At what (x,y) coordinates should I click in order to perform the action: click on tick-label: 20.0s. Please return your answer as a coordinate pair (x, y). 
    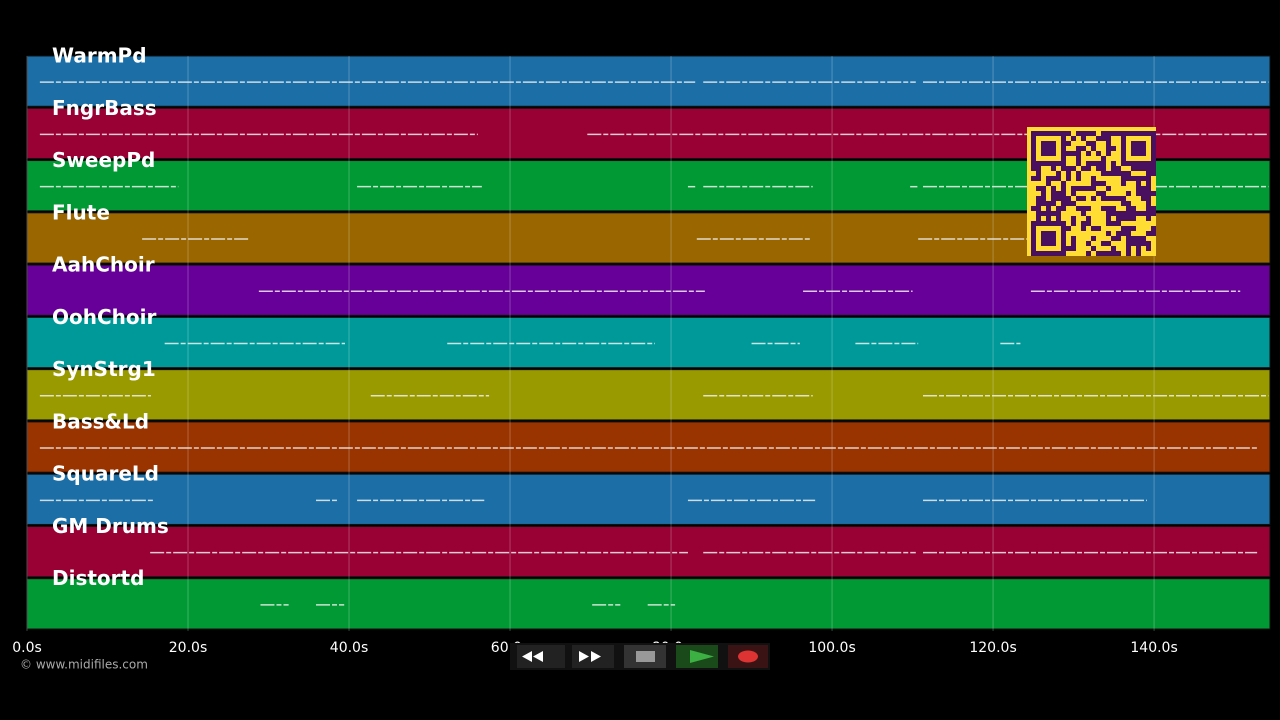
    Looking at the image, I should click on (188, 648).